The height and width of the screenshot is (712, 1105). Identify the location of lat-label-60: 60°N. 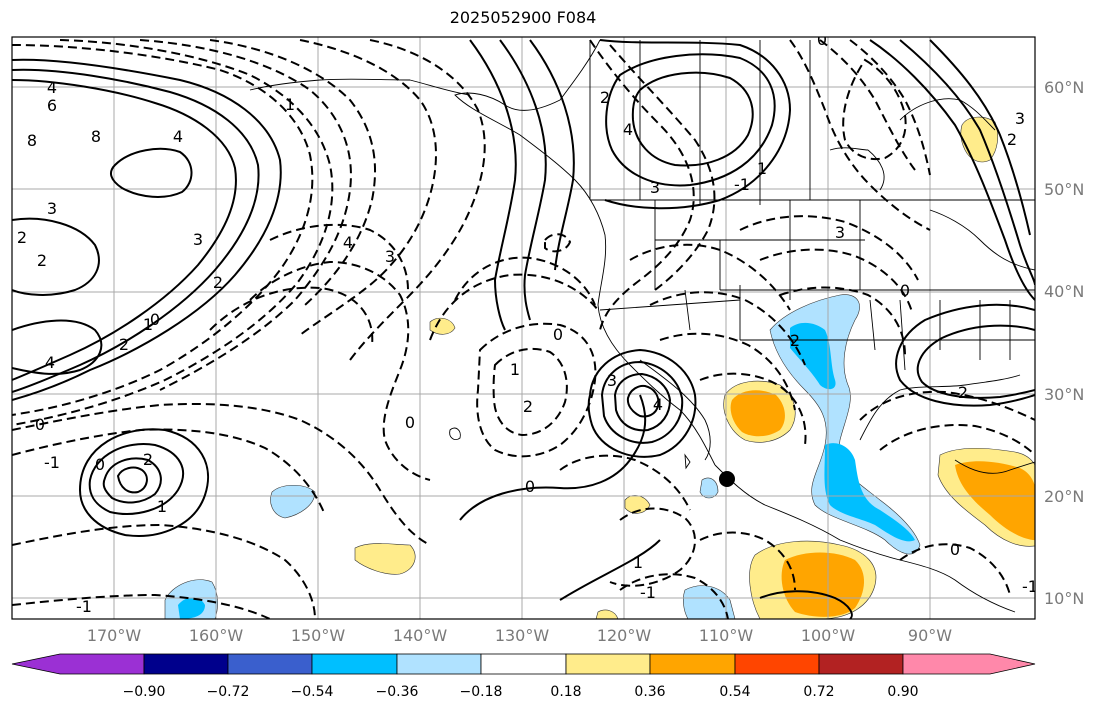
(1064, 87).